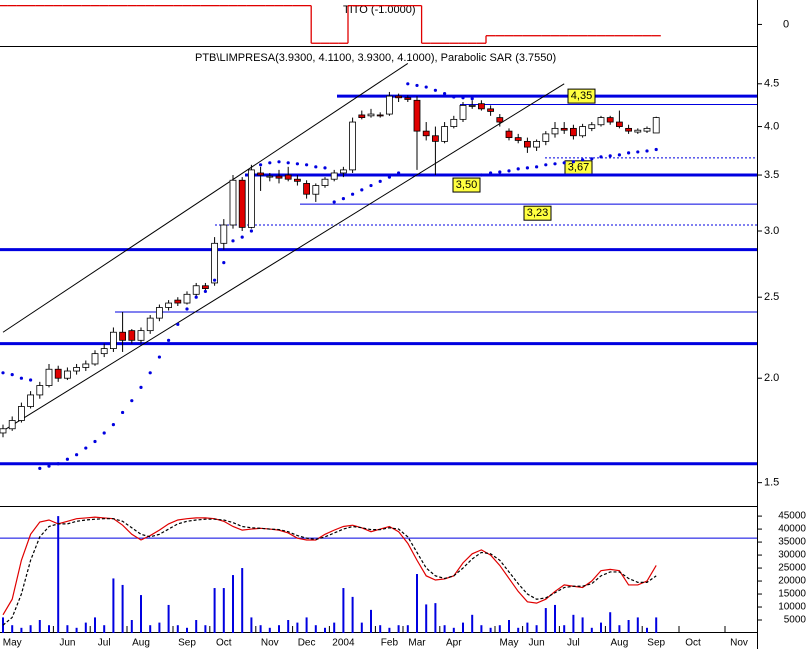  Describe the element at coordinates (739, 643) in the screenshot. I see `x-tick-label: Nov` at that location.